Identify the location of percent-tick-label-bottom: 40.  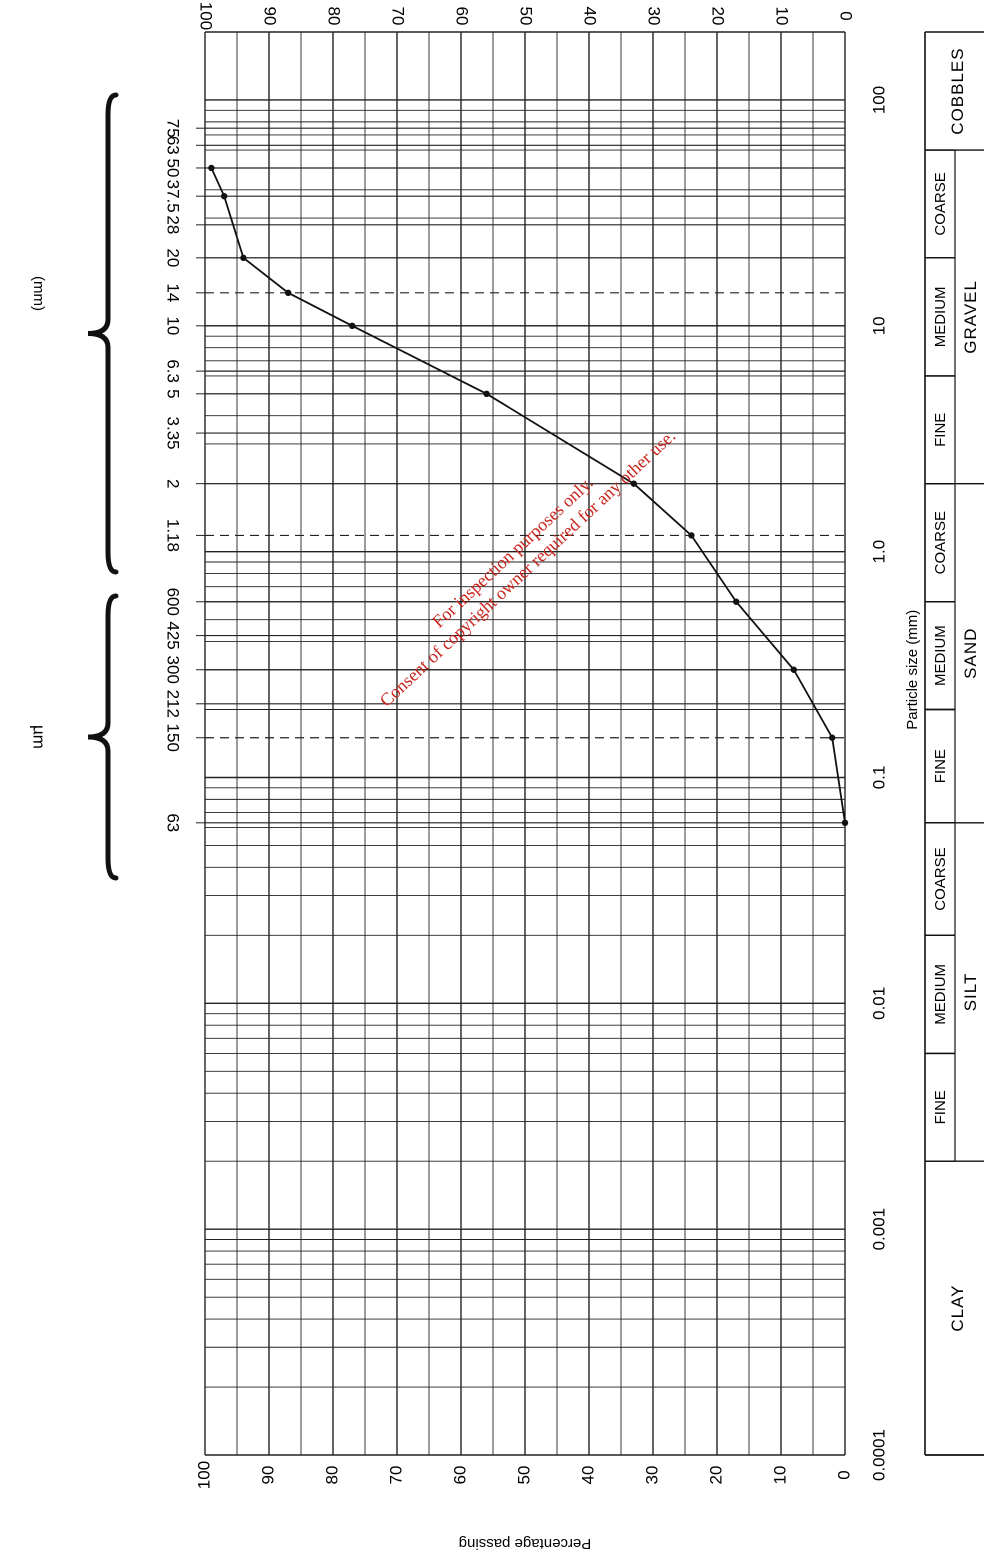
(587, 1475).